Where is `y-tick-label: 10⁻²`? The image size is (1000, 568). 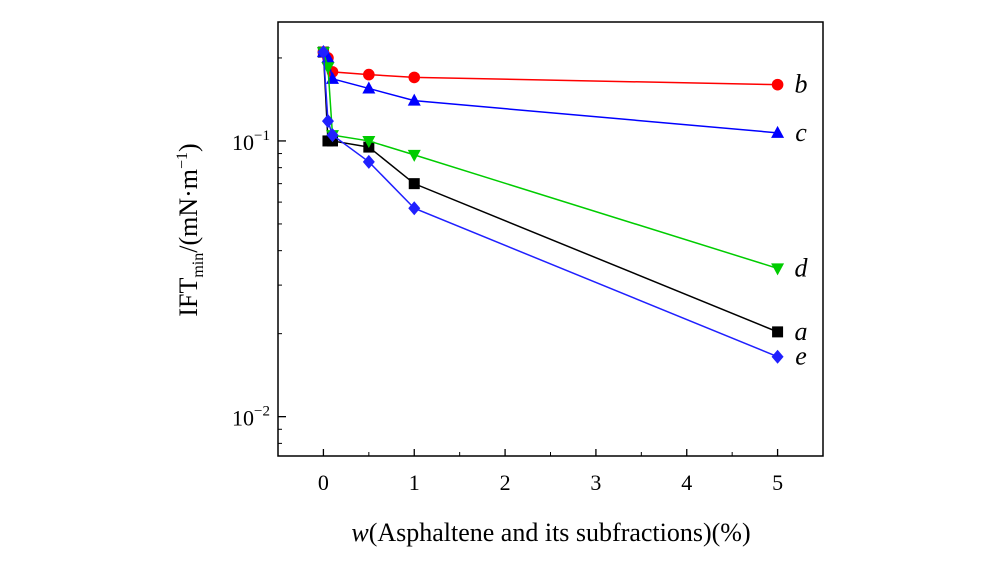 y-tick-label: 10⁻² is located at coordinates (251, 417).